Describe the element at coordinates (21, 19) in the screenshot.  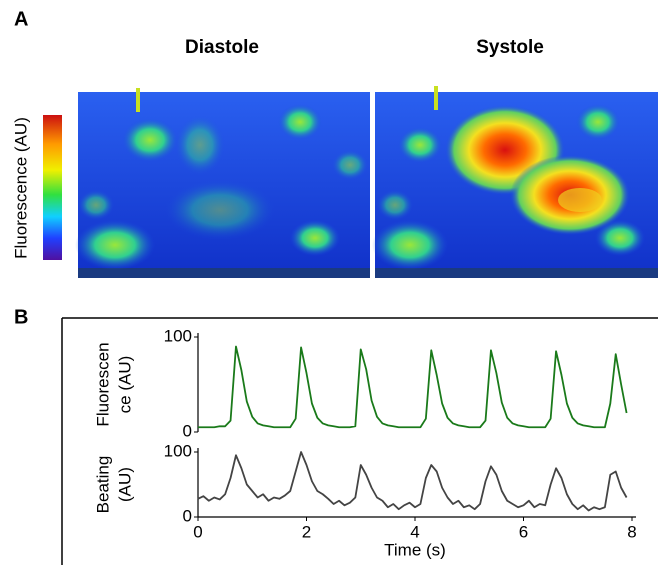
I see `panel-label: A` at that location.